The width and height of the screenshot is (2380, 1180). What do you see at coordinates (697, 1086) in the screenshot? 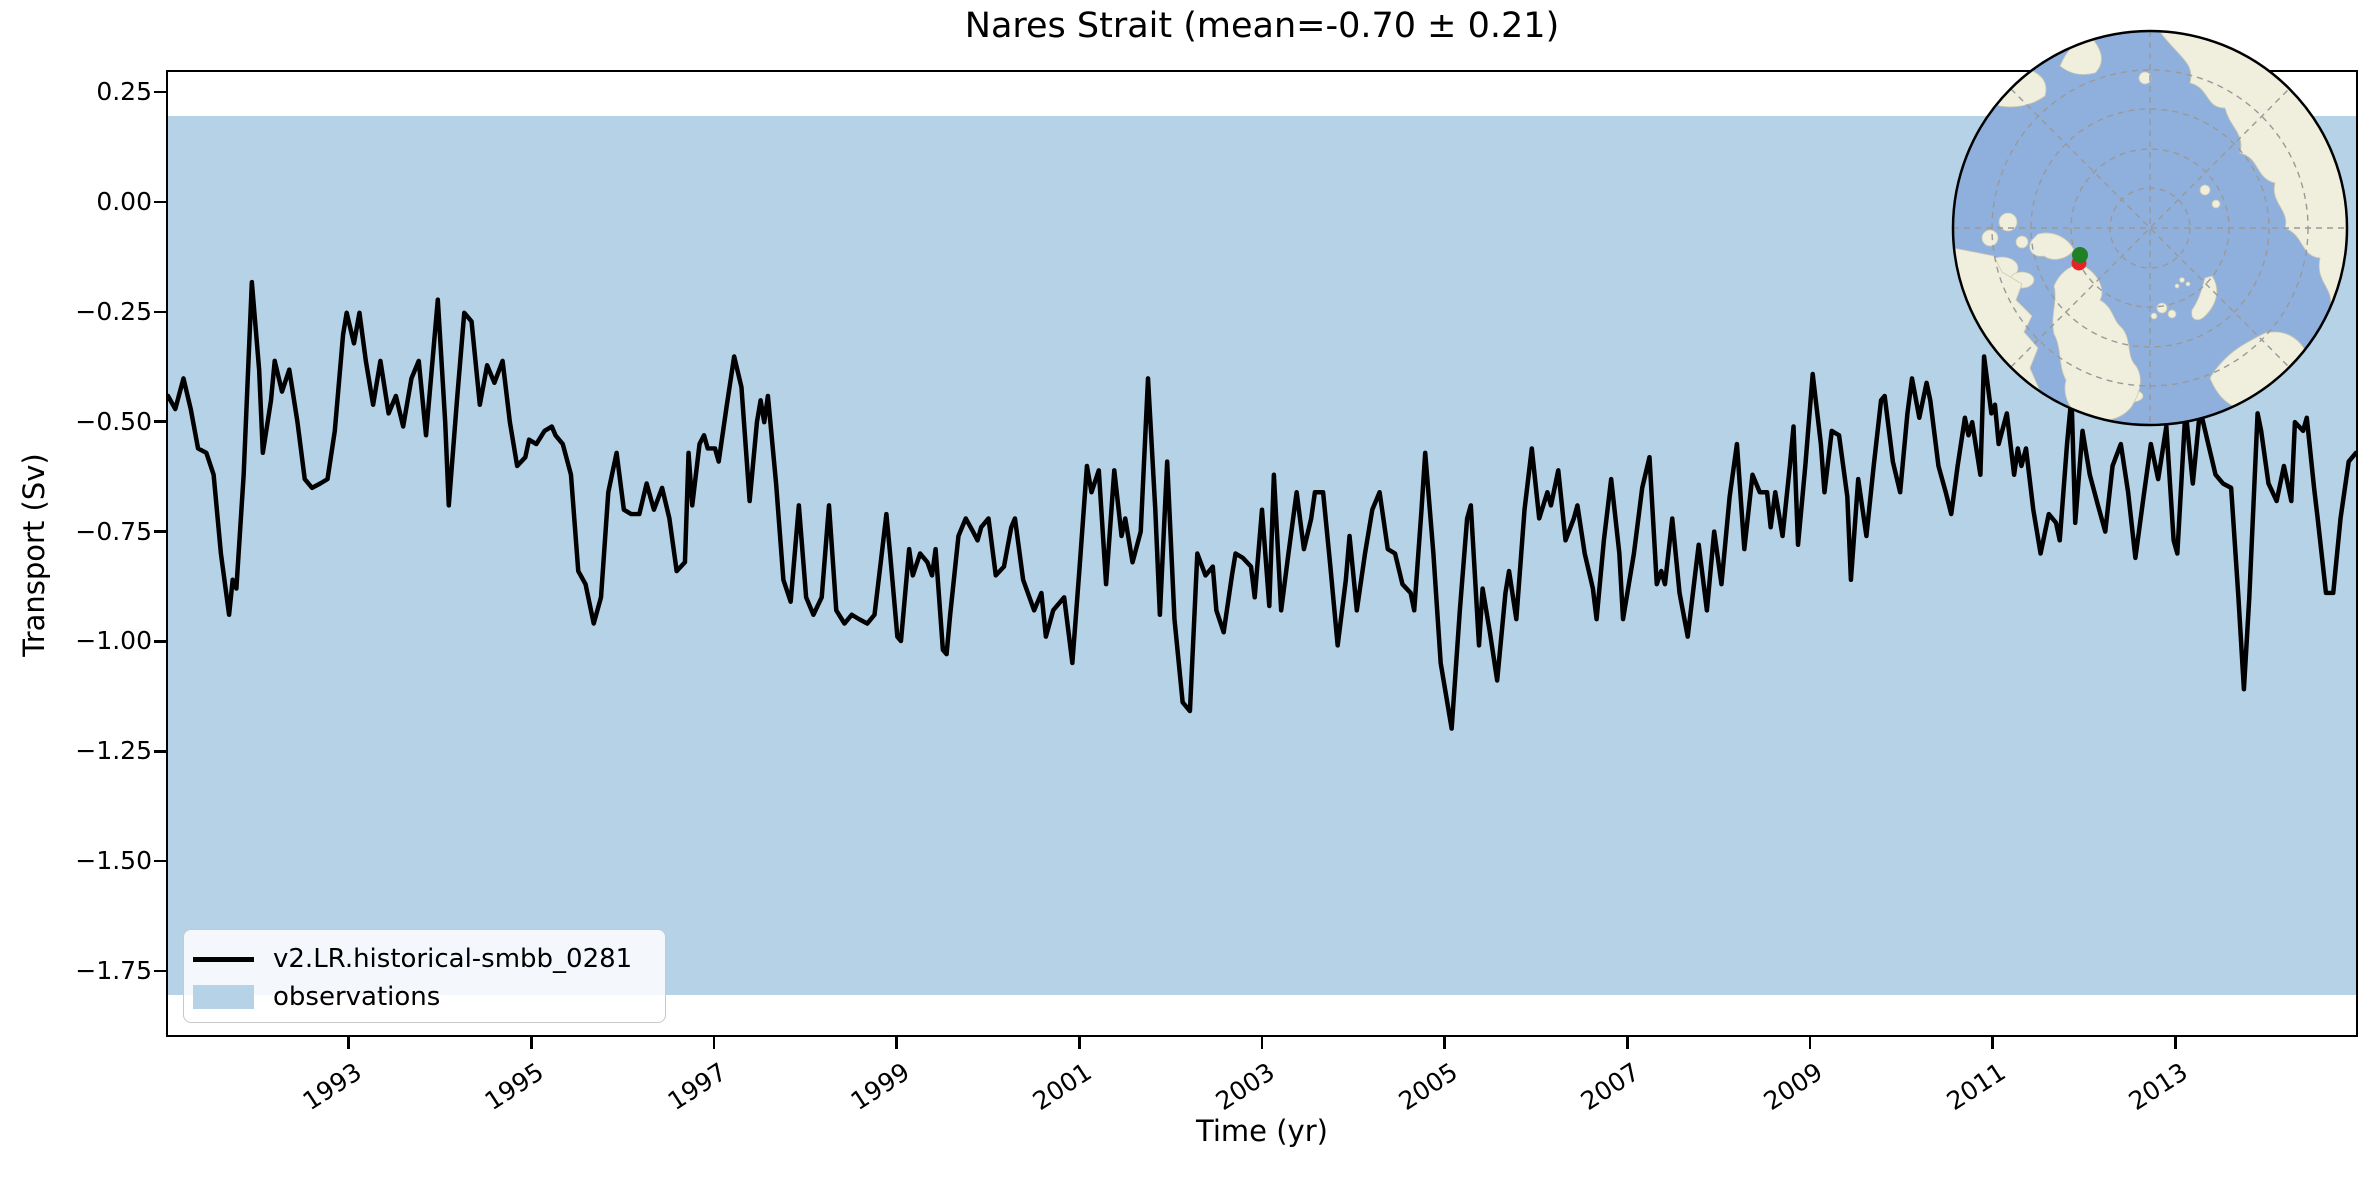
I see `x-tick-label: 1997` at bounding box center [697, 1086].